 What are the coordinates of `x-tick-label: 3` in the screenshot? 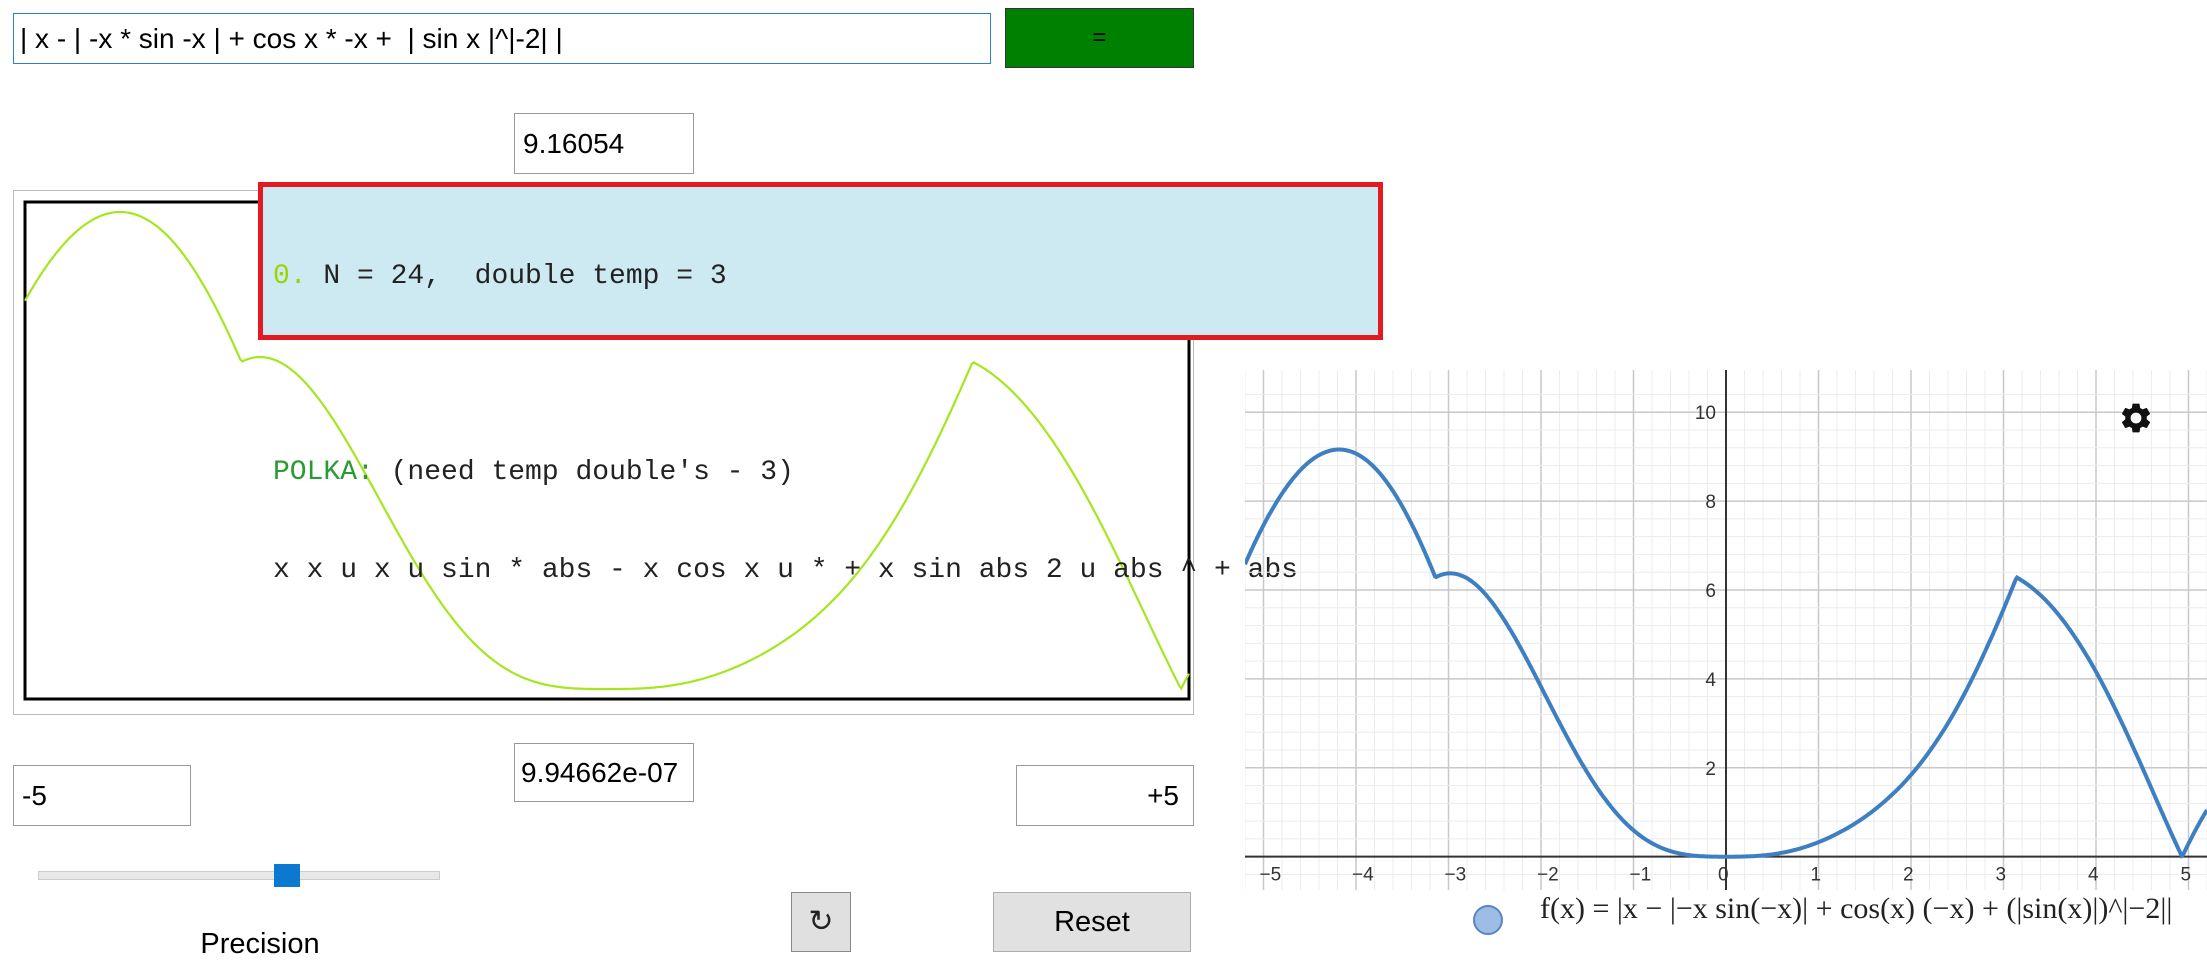 It's located at (2001, 875).